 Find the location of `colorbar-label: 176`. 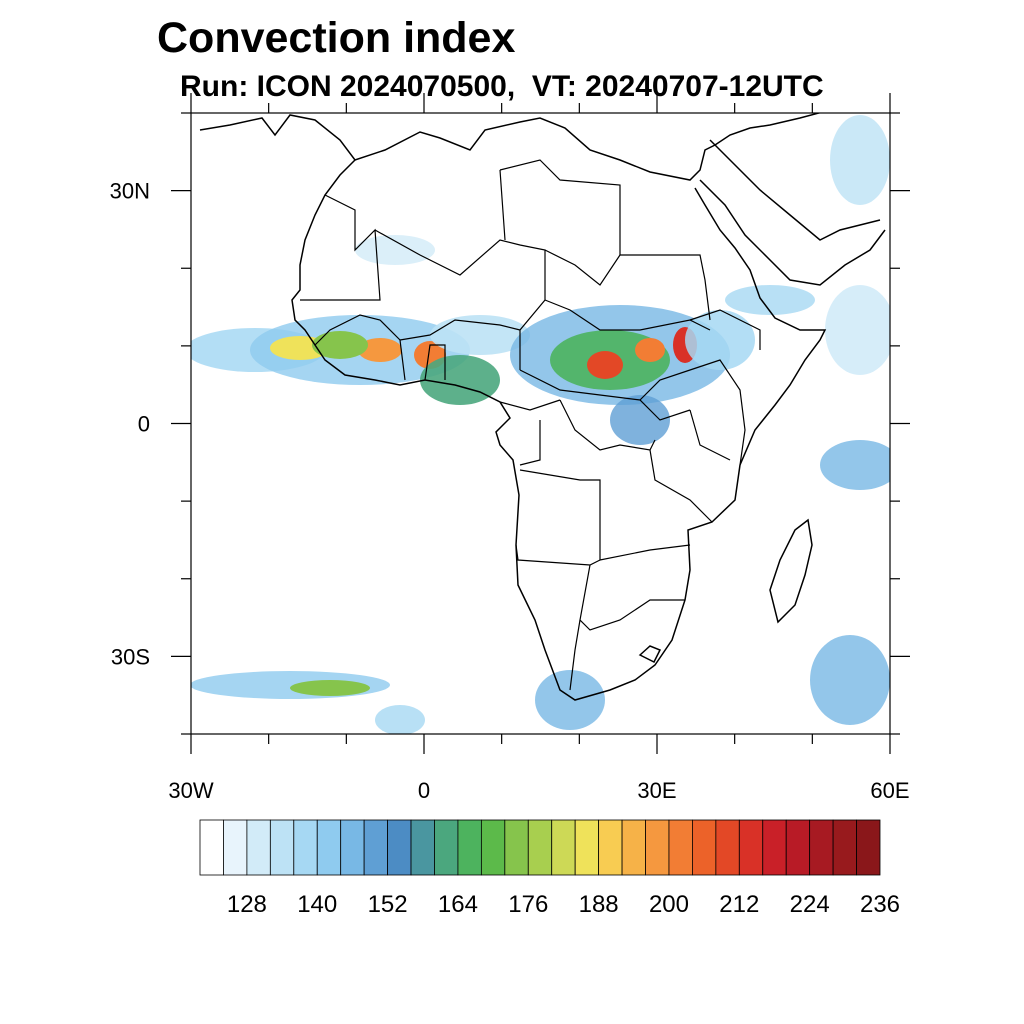

colorbar-label: 176 is located at coordinates (528, 904).